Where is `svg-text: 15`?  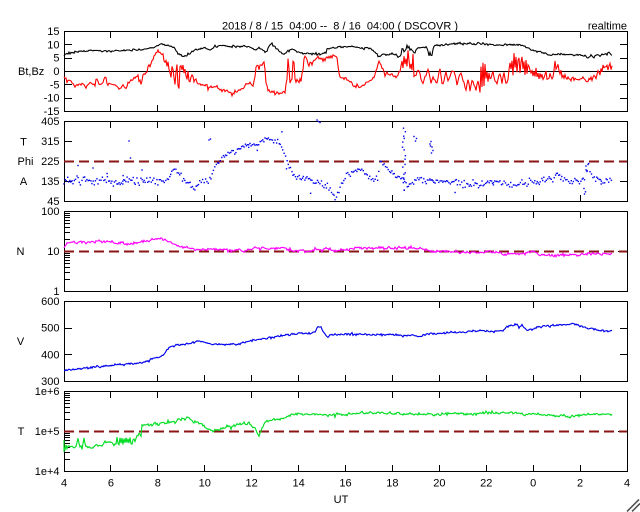
svg-text: 15 is located at coordinates (53, 32).